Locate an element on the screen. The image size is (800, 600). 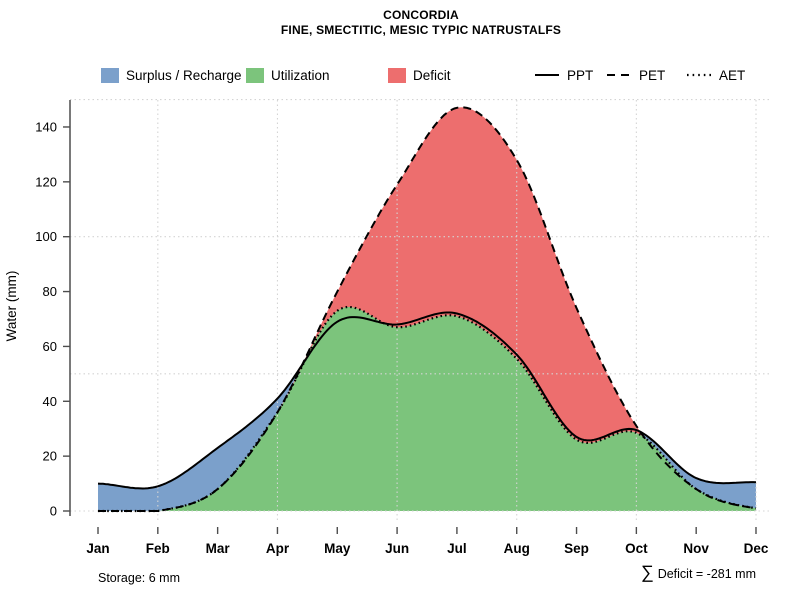
sigma-icon: ∑ is located at coordinates (647, 572).